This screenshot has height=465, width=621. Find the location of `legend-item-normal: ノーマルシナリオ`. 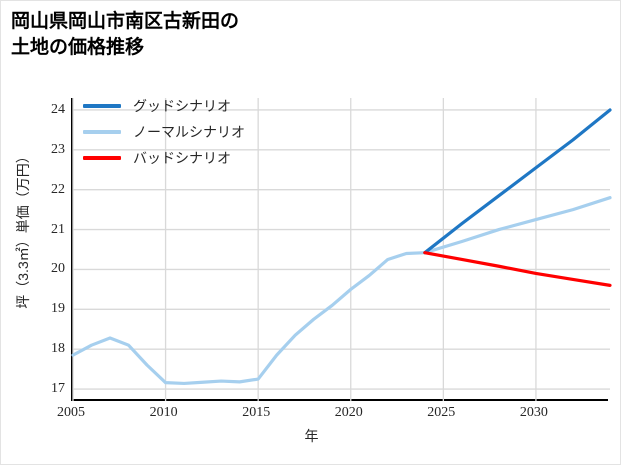

legend-item-normal: ノーマルシナリオ is located at coordinates (164, 132).